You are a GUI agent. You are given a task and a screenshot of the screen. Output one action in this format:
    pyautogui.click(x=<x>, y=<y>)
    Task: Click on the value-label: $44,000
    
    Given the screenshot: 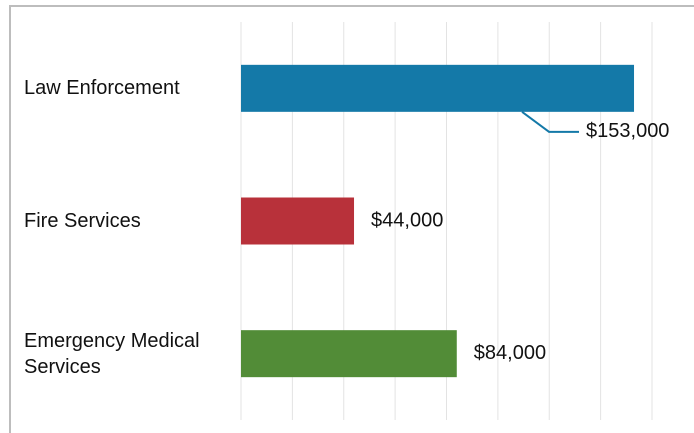 What is the action you would take?
    pyautogui.click(x=407, y=220)
    